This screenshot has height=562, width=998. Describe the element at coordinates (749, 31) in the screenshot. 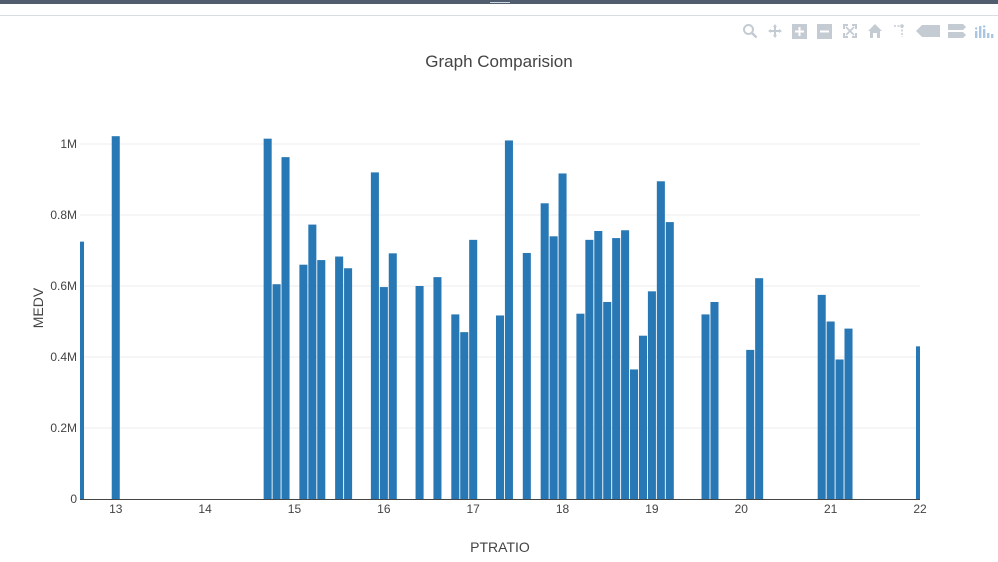

I see `zoom-icon` at that location.